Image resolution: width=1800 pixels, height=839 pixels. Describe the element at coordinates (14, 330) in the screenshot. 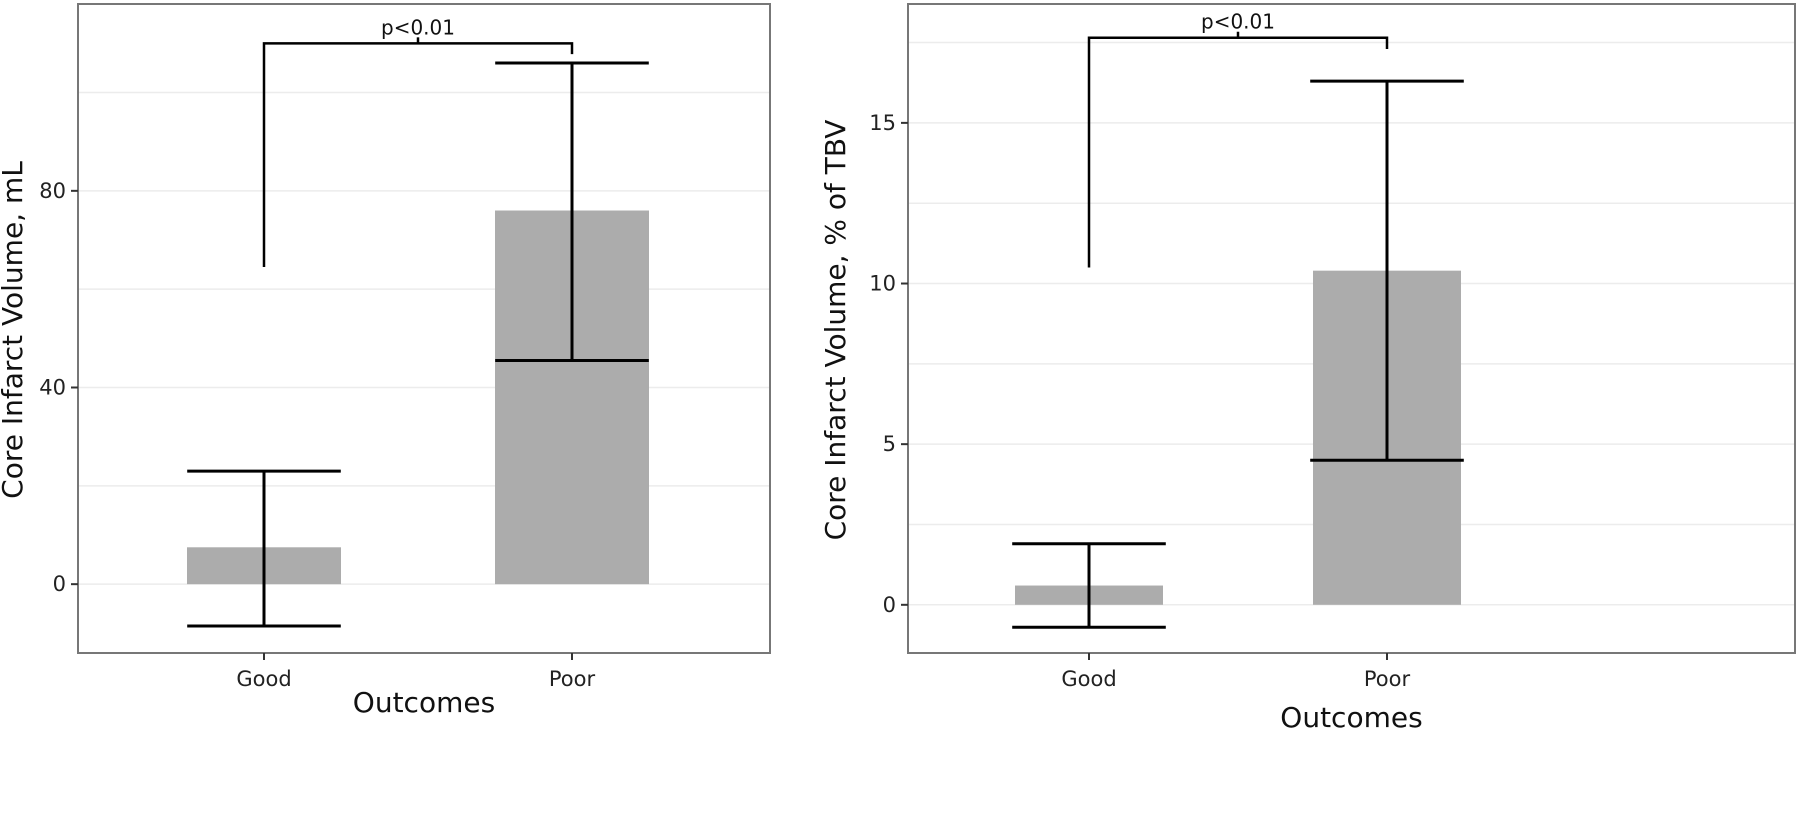

I see `y-axis-title: Core Infarct Volume, mL` at that location.